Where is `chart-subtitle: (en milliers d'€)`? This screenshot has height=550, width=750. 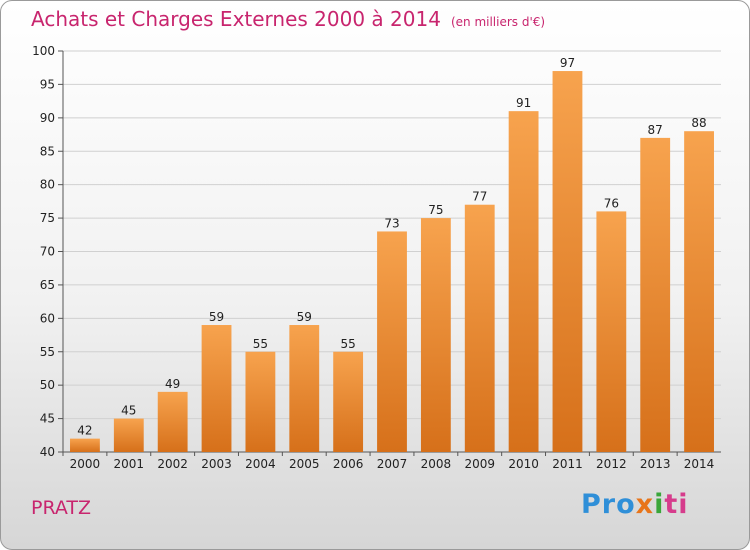 chart-subtitle: (en milliers d'€) is located at coordinates (498, 22).